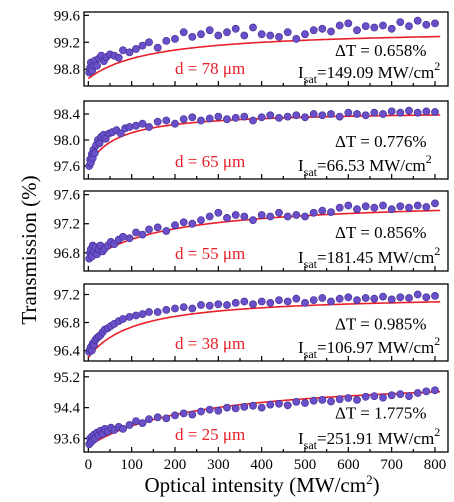  What do you see at coordinates (175, 465) in the screenshot?
I see `x-tick-label: 200` at bounding box center [175, 465].